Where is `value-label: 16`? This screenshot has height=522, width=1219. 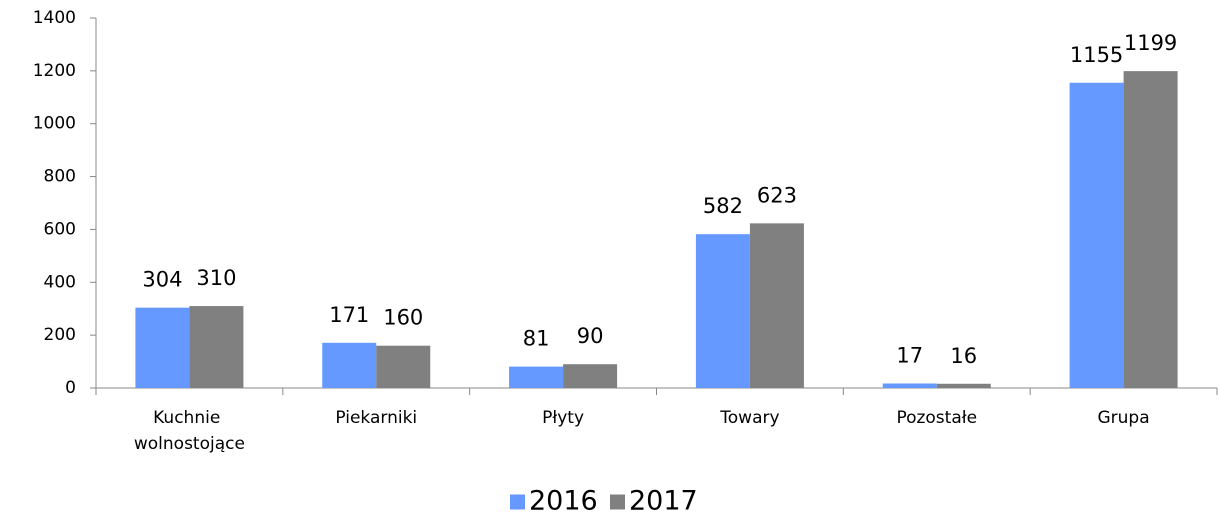
value-label: 16 is located at coordinates (963, 356).